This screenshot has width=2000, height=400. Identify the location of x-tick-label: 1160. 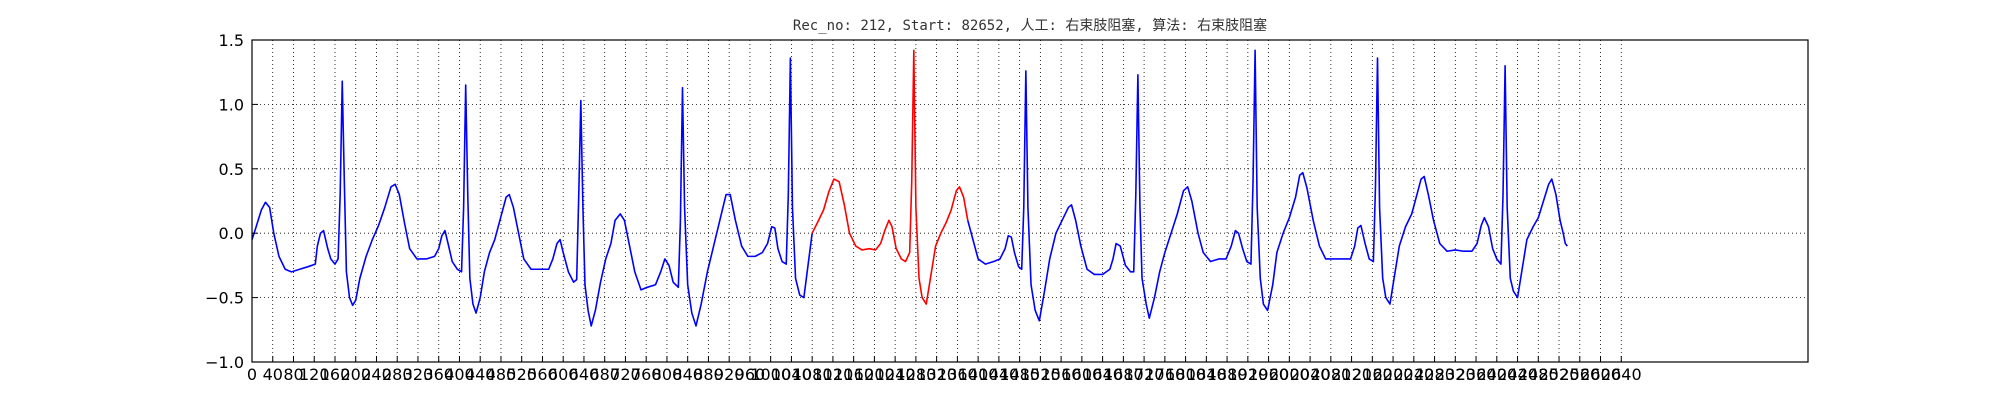
(853, 374).